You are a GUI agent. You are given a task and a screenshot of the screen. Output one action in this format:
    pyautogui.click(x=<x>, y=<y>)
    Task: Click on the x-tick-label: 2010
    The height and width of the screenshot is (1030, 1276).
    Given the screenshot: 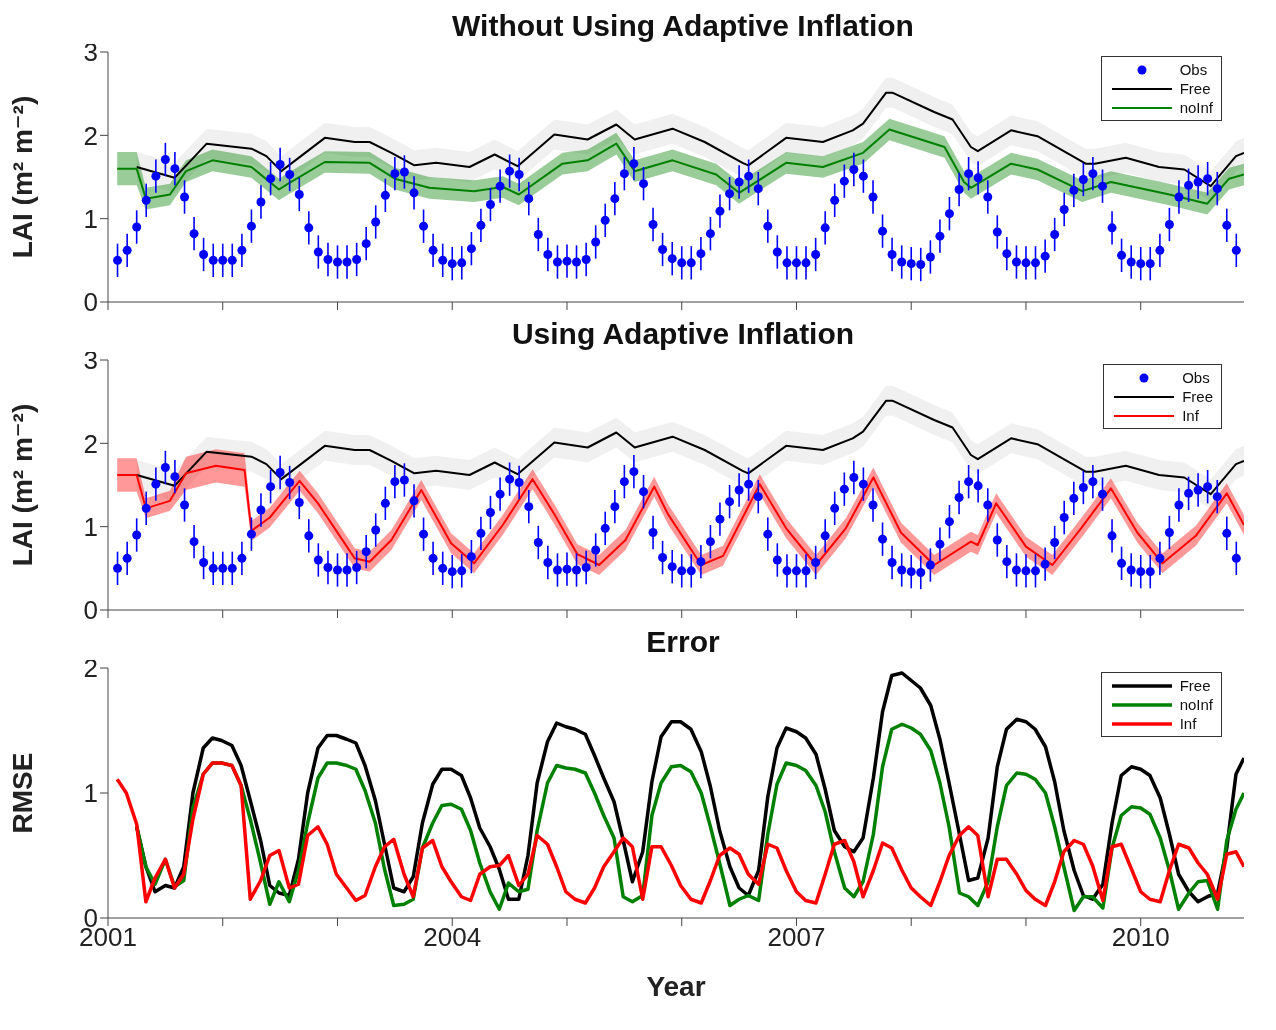 What is the action you would take?
    pyautogui.click(x=1140, y=937)
    